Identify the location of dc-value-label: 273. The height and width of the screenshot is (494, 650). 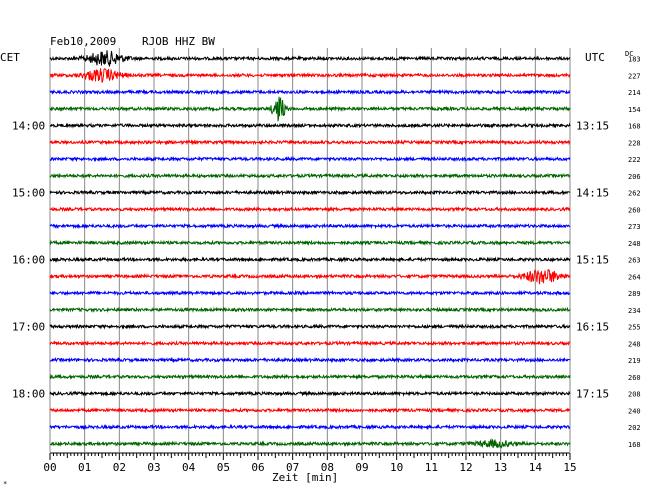
(634, 227).